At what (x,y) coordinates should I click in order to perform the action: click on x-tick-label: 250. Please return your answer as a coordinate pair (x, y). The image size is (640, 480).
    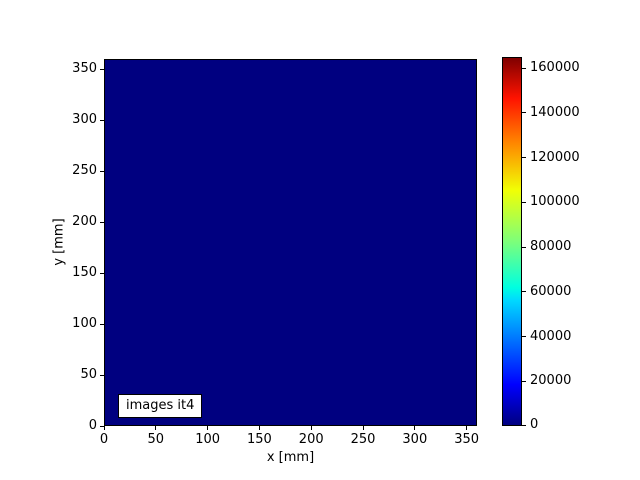
    Looking at the image, I should click on (363, 439).